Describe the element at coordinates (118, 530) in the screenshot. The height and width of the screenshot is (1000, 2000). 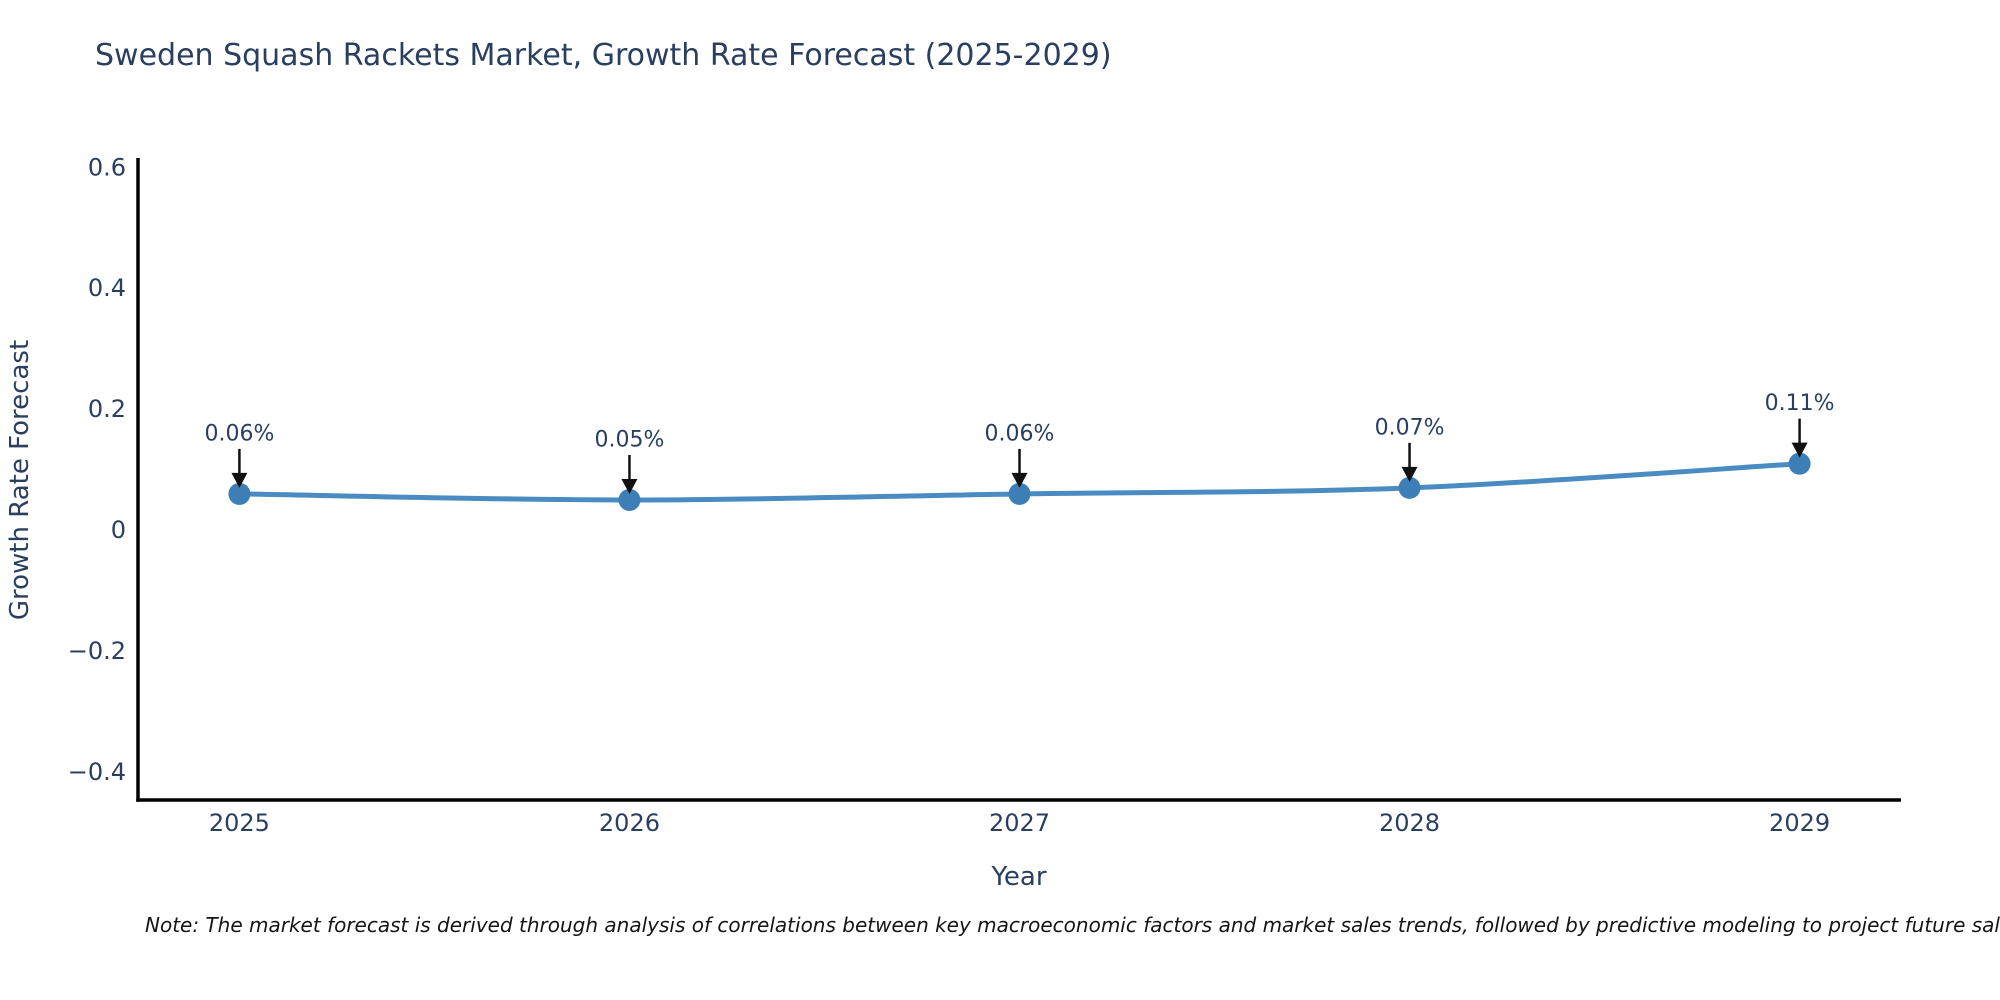
I see `y-tick-label: 0` at that location.